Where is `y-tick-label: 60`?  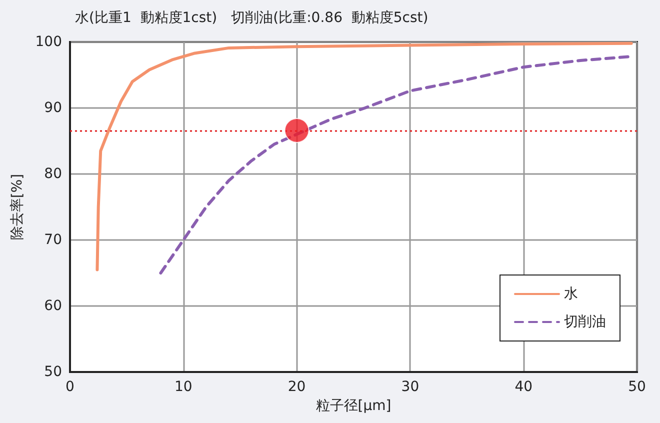
y-tick-label: 60 is located at coordinates (53, 306).